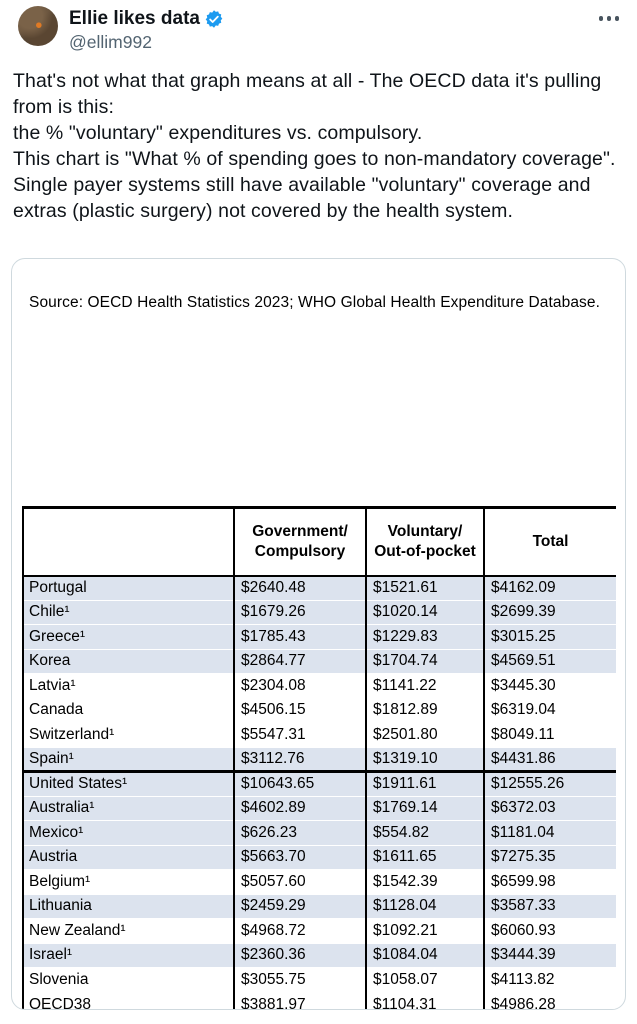  Describe the element at coordinates (299, 881) in the screenshot. I see `value-cell: $5057.60` at that location.